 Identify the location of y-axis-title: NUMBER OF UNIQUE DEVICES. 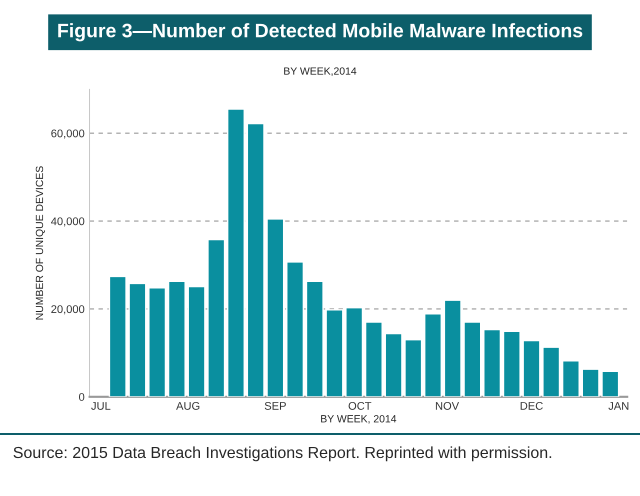
(41, 243).